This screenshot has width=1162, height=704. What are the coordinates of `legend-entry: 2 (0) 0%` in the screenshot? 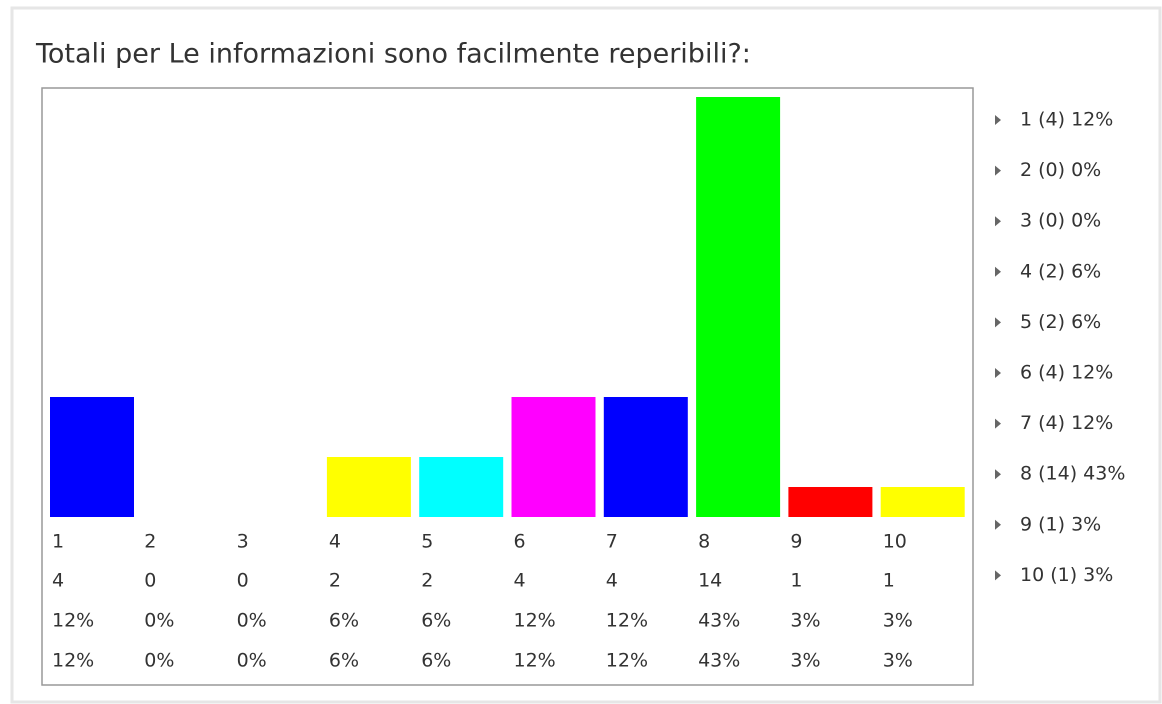 It's located at (1060, 170).